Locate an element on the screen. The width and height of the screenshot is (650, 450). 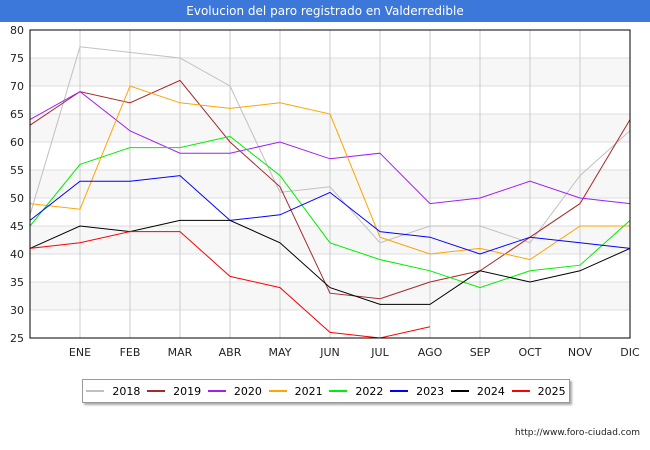
y-tick-label: 80 is located at coordinates (17, 30).